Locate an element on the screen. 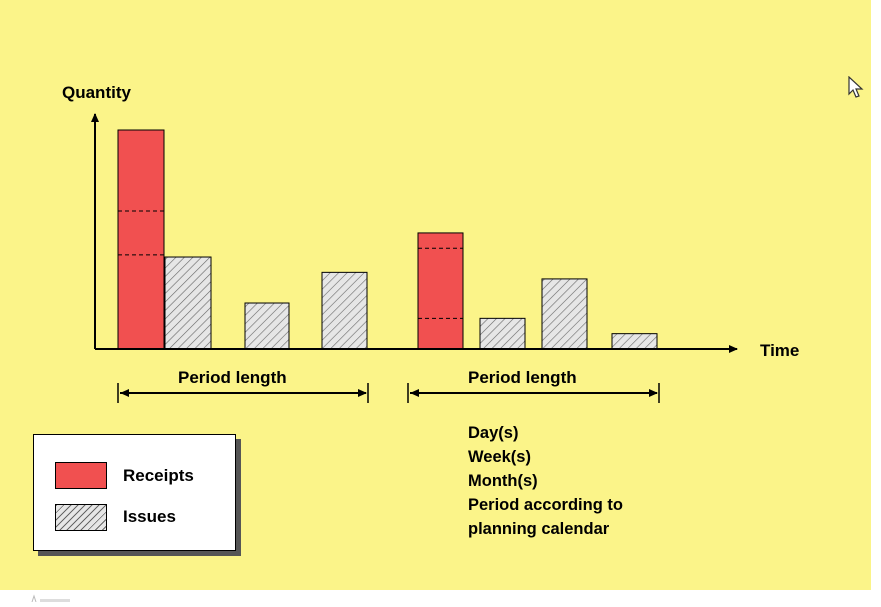  legend-swatch-issues is located at coordinates (81, 517).